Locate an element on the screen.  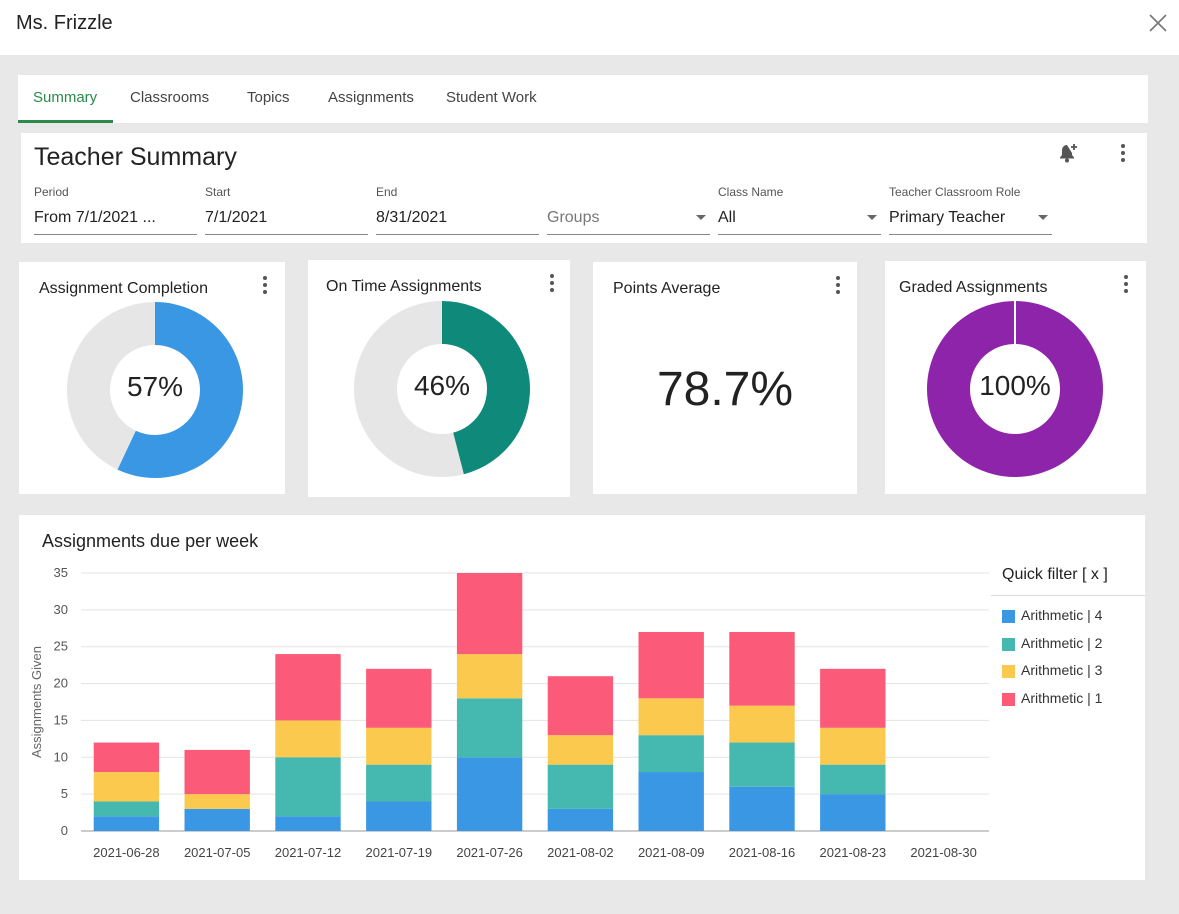
y-tick-label: 15 is located at coordinates (61, 719).